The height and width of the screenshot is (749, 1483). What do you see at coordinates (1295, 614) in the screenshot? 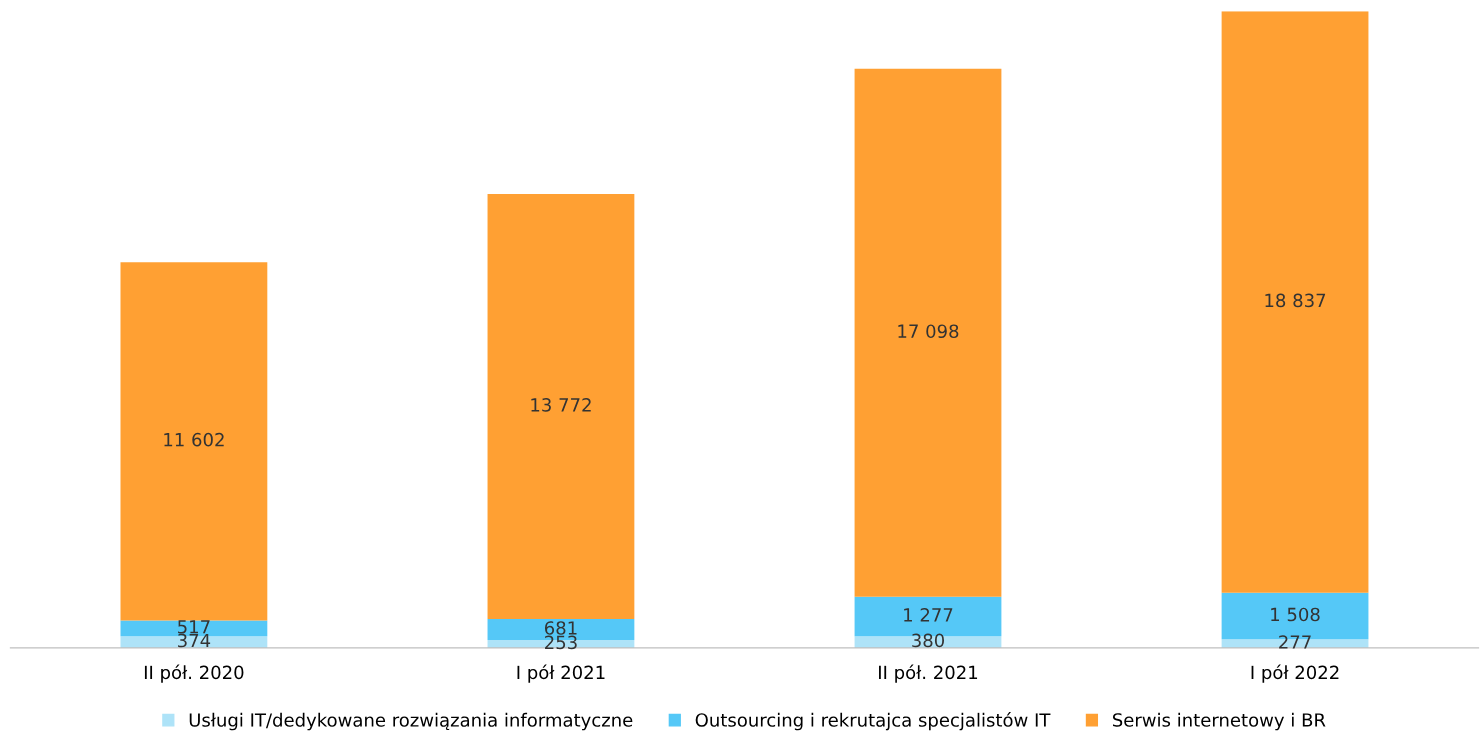
I see `data-label: 1 508` at bounding box center [1295, 614].